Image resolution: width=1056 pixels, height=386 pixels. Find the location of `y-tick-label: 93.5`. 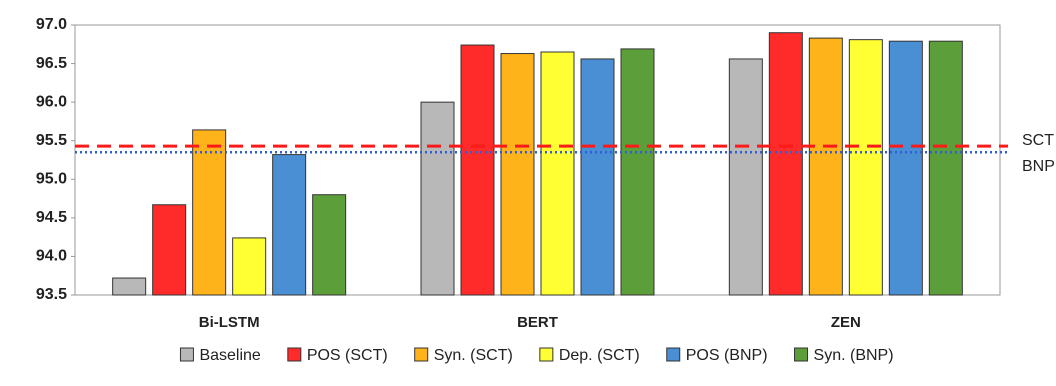

y-tick-label: 93.5 is located at coordinates (51, 294).